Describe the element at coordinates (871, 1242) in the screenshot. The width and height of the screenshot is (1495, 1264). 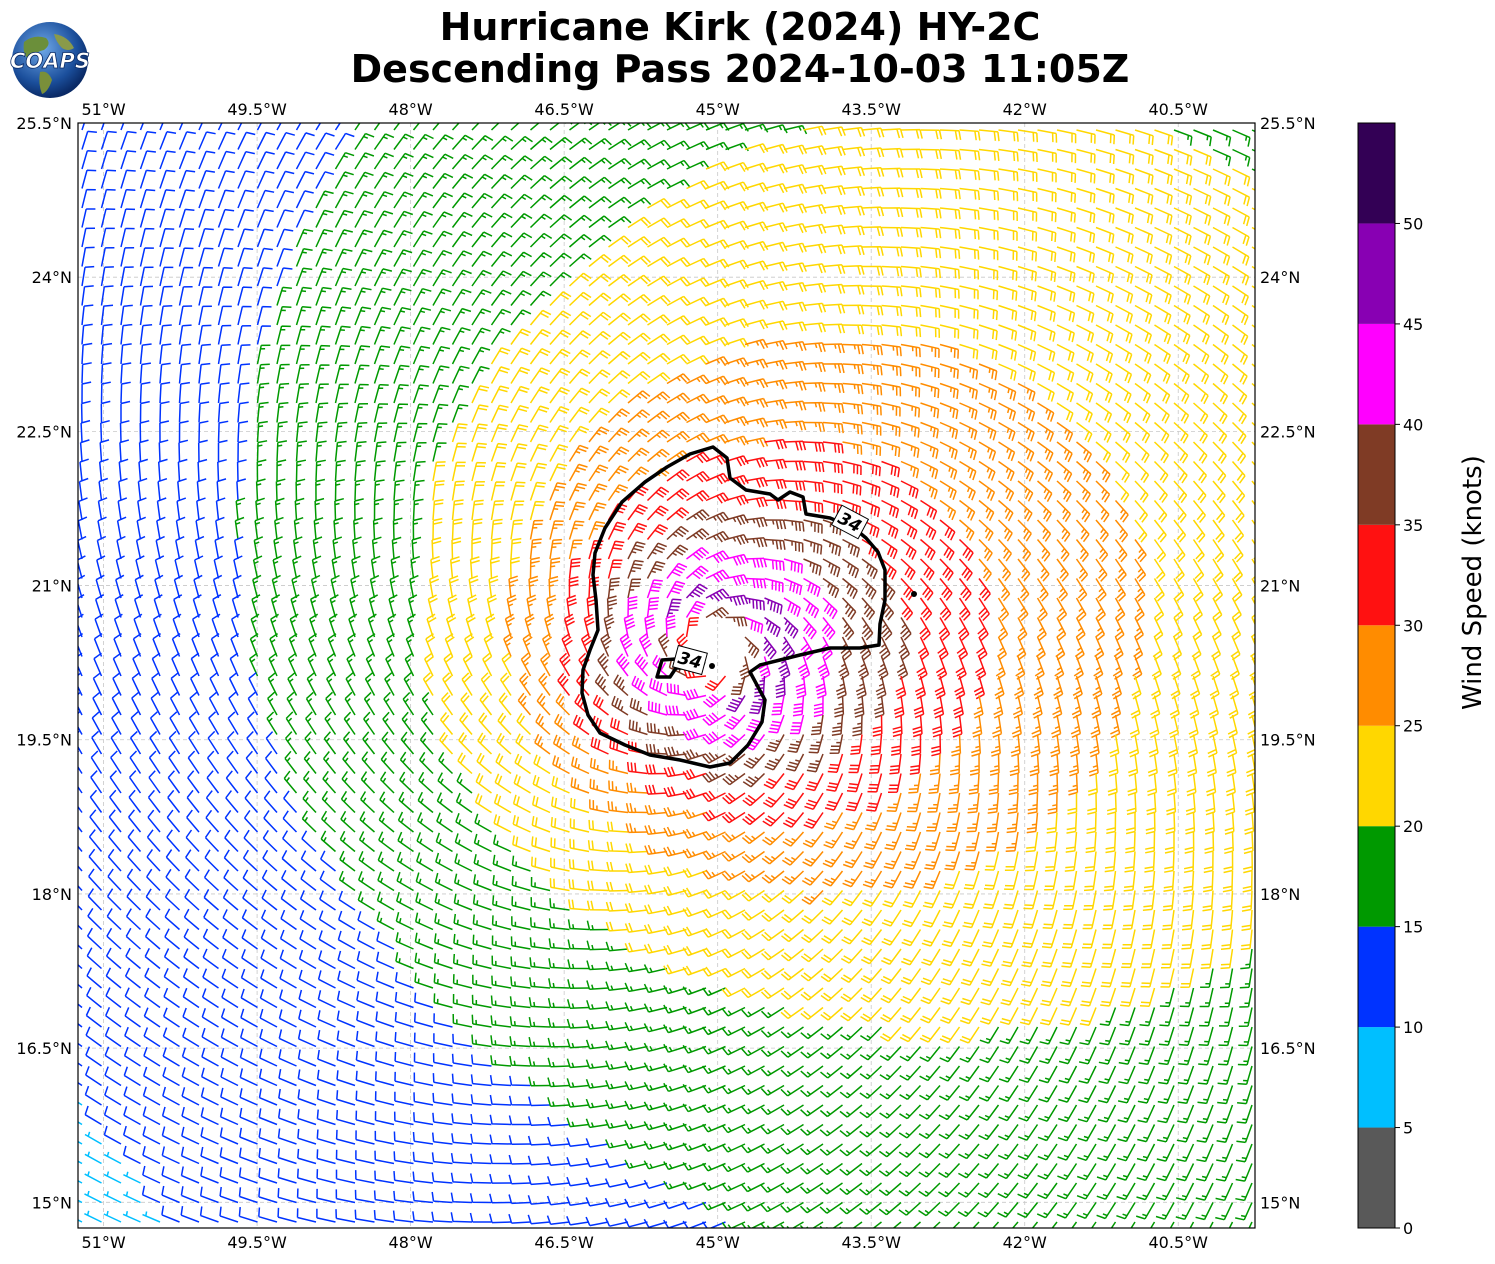
I see `lon-tick-label-bottom: 43.5°W` at that location.